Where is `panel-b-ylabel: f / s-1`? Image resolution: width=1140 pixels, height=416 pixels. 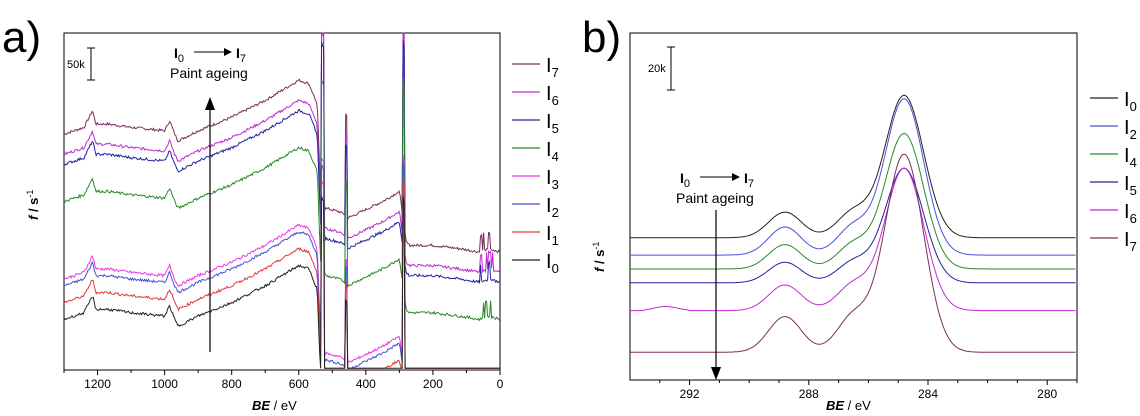
panel-b-ylabel: f / s-1 is located at coordinates (599, 257).